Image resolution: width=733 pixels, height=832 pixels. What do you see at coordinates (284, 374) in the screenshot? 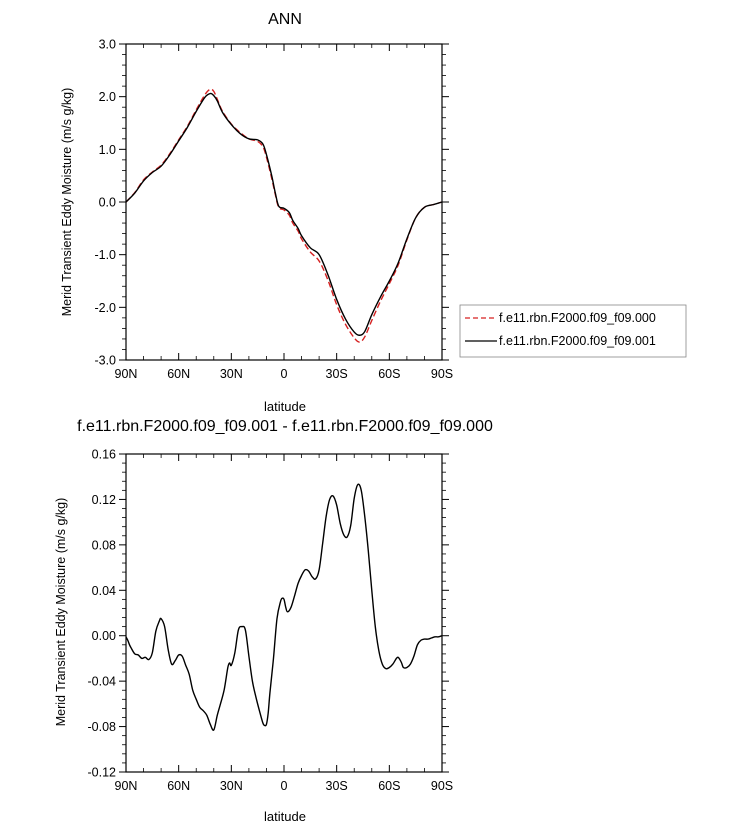
I see `top-x-tick-label: 0` at bounding box center [284, 374].